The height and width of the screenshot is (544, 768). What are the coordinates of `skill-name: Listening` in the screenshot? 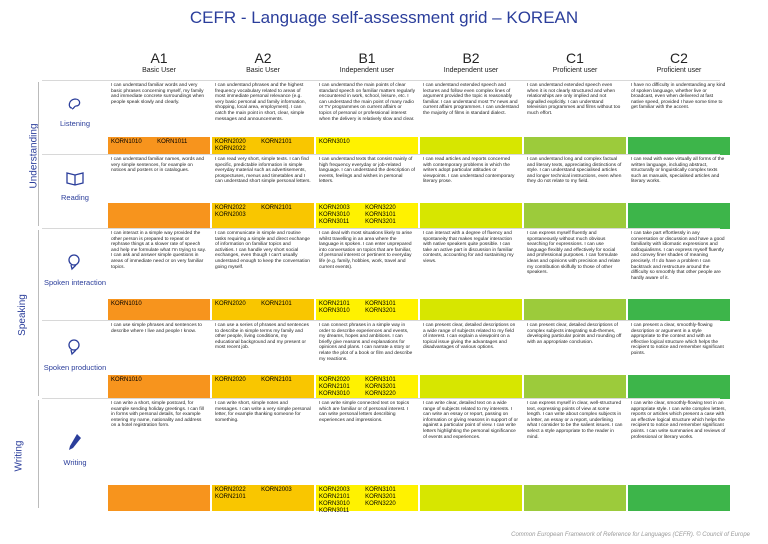 It's located at (75, 123).